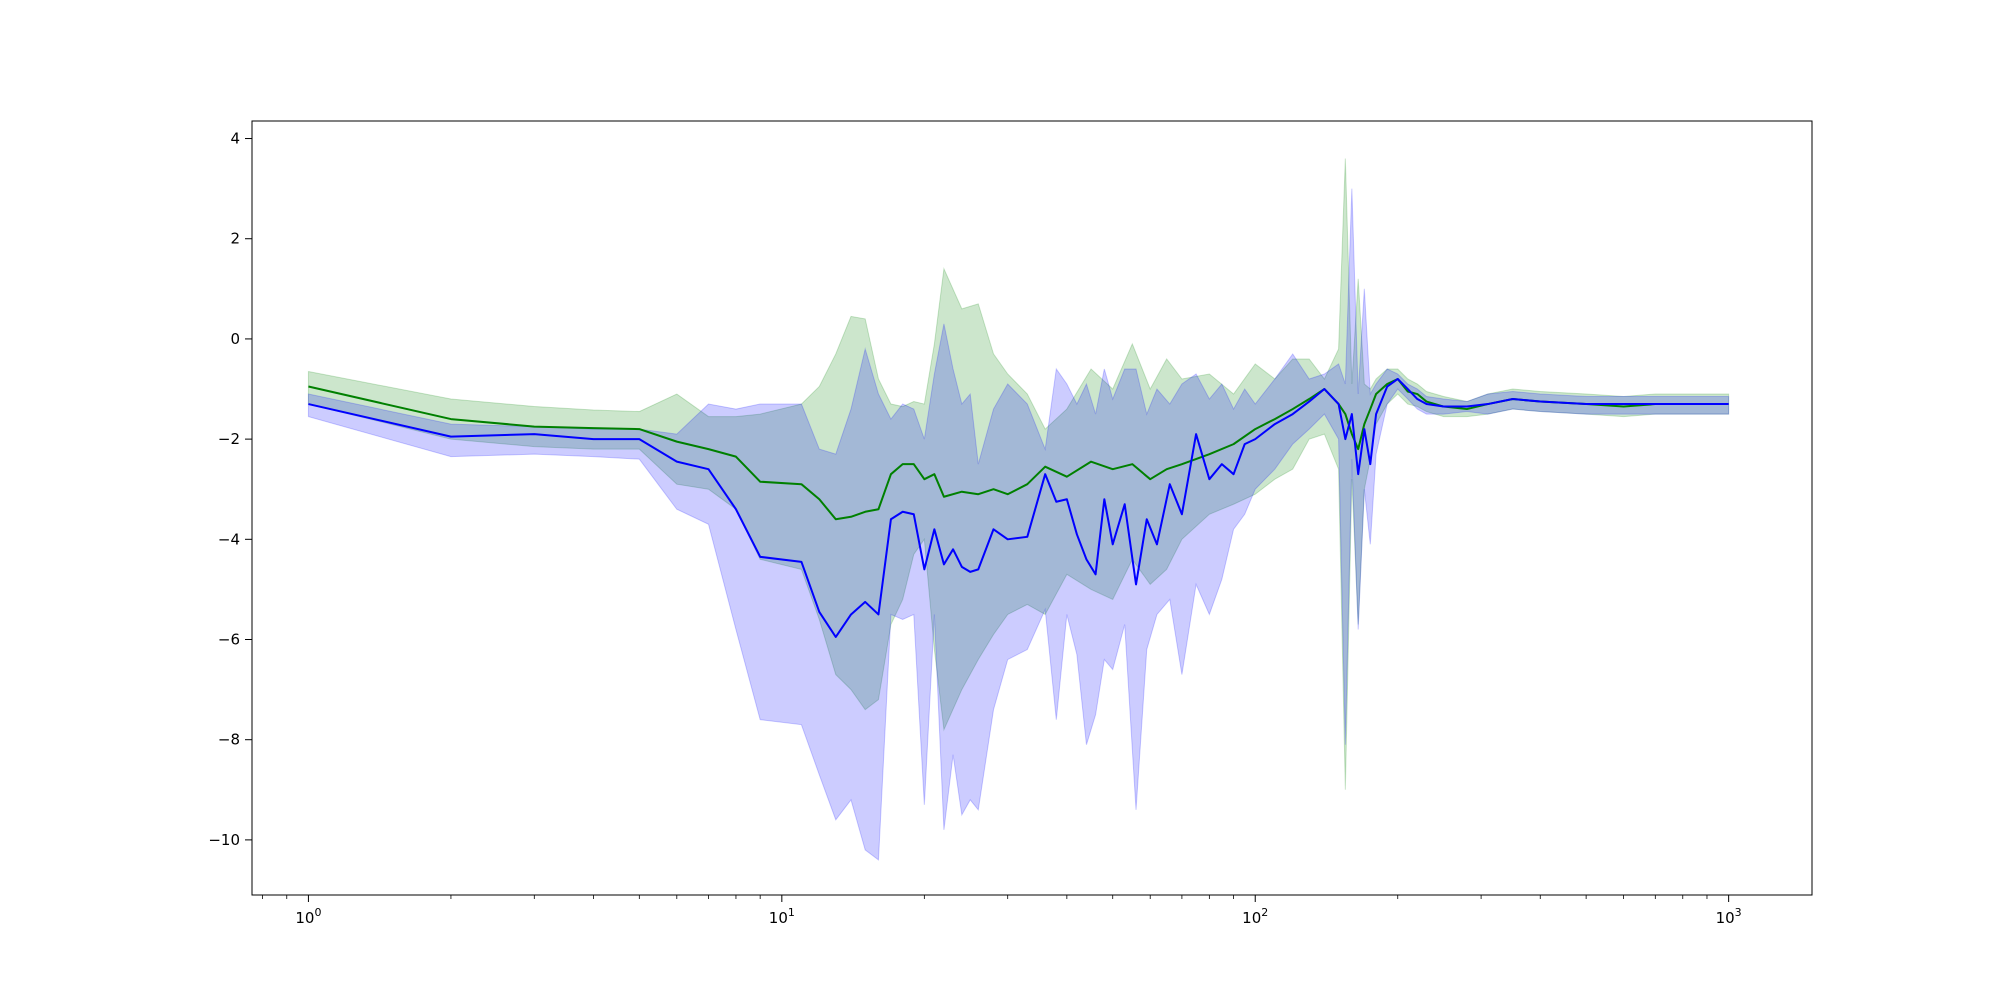 The width and height of the screenshot is (2000, 1004). Describe the element at coordinates (1018, 449) in the screenshot. I see `series-1-line` at that location.